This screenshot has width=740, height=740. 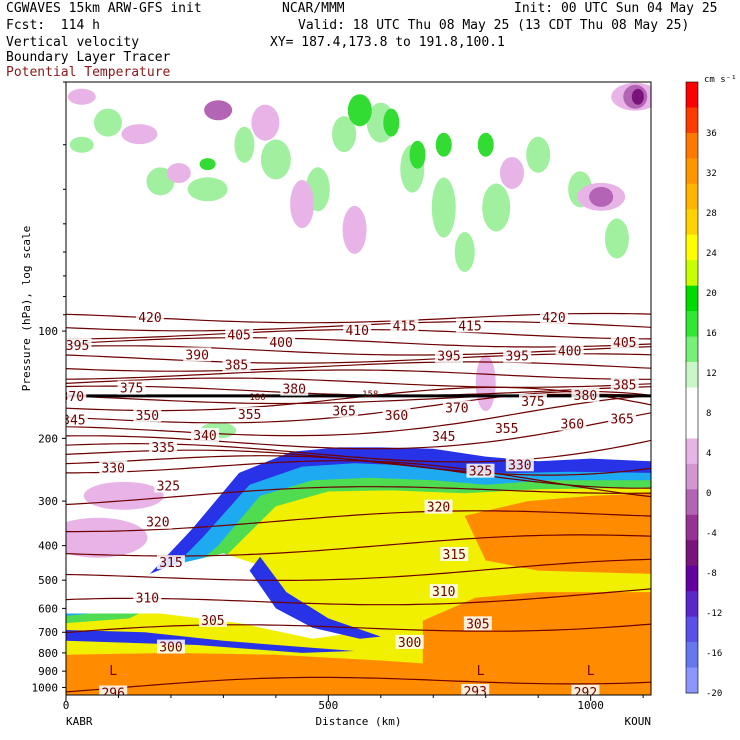 I want to click on contour-label-300: 300, so click(x=409, y=643).